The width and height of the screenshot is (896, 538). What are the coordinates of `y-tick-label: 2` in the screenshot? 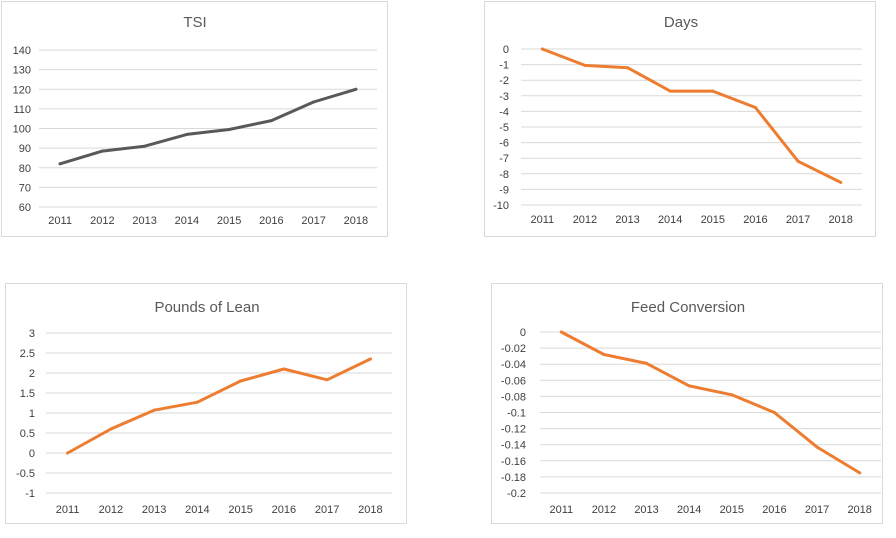 It's located at (32, 374).